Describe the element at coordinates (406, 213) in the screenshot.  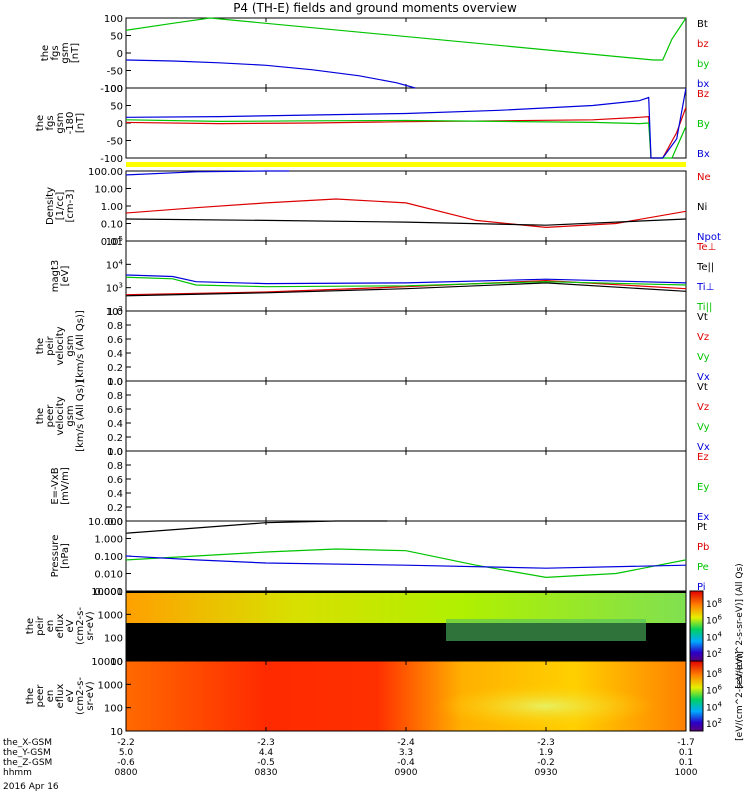
I see `series-density-ne` at that location.